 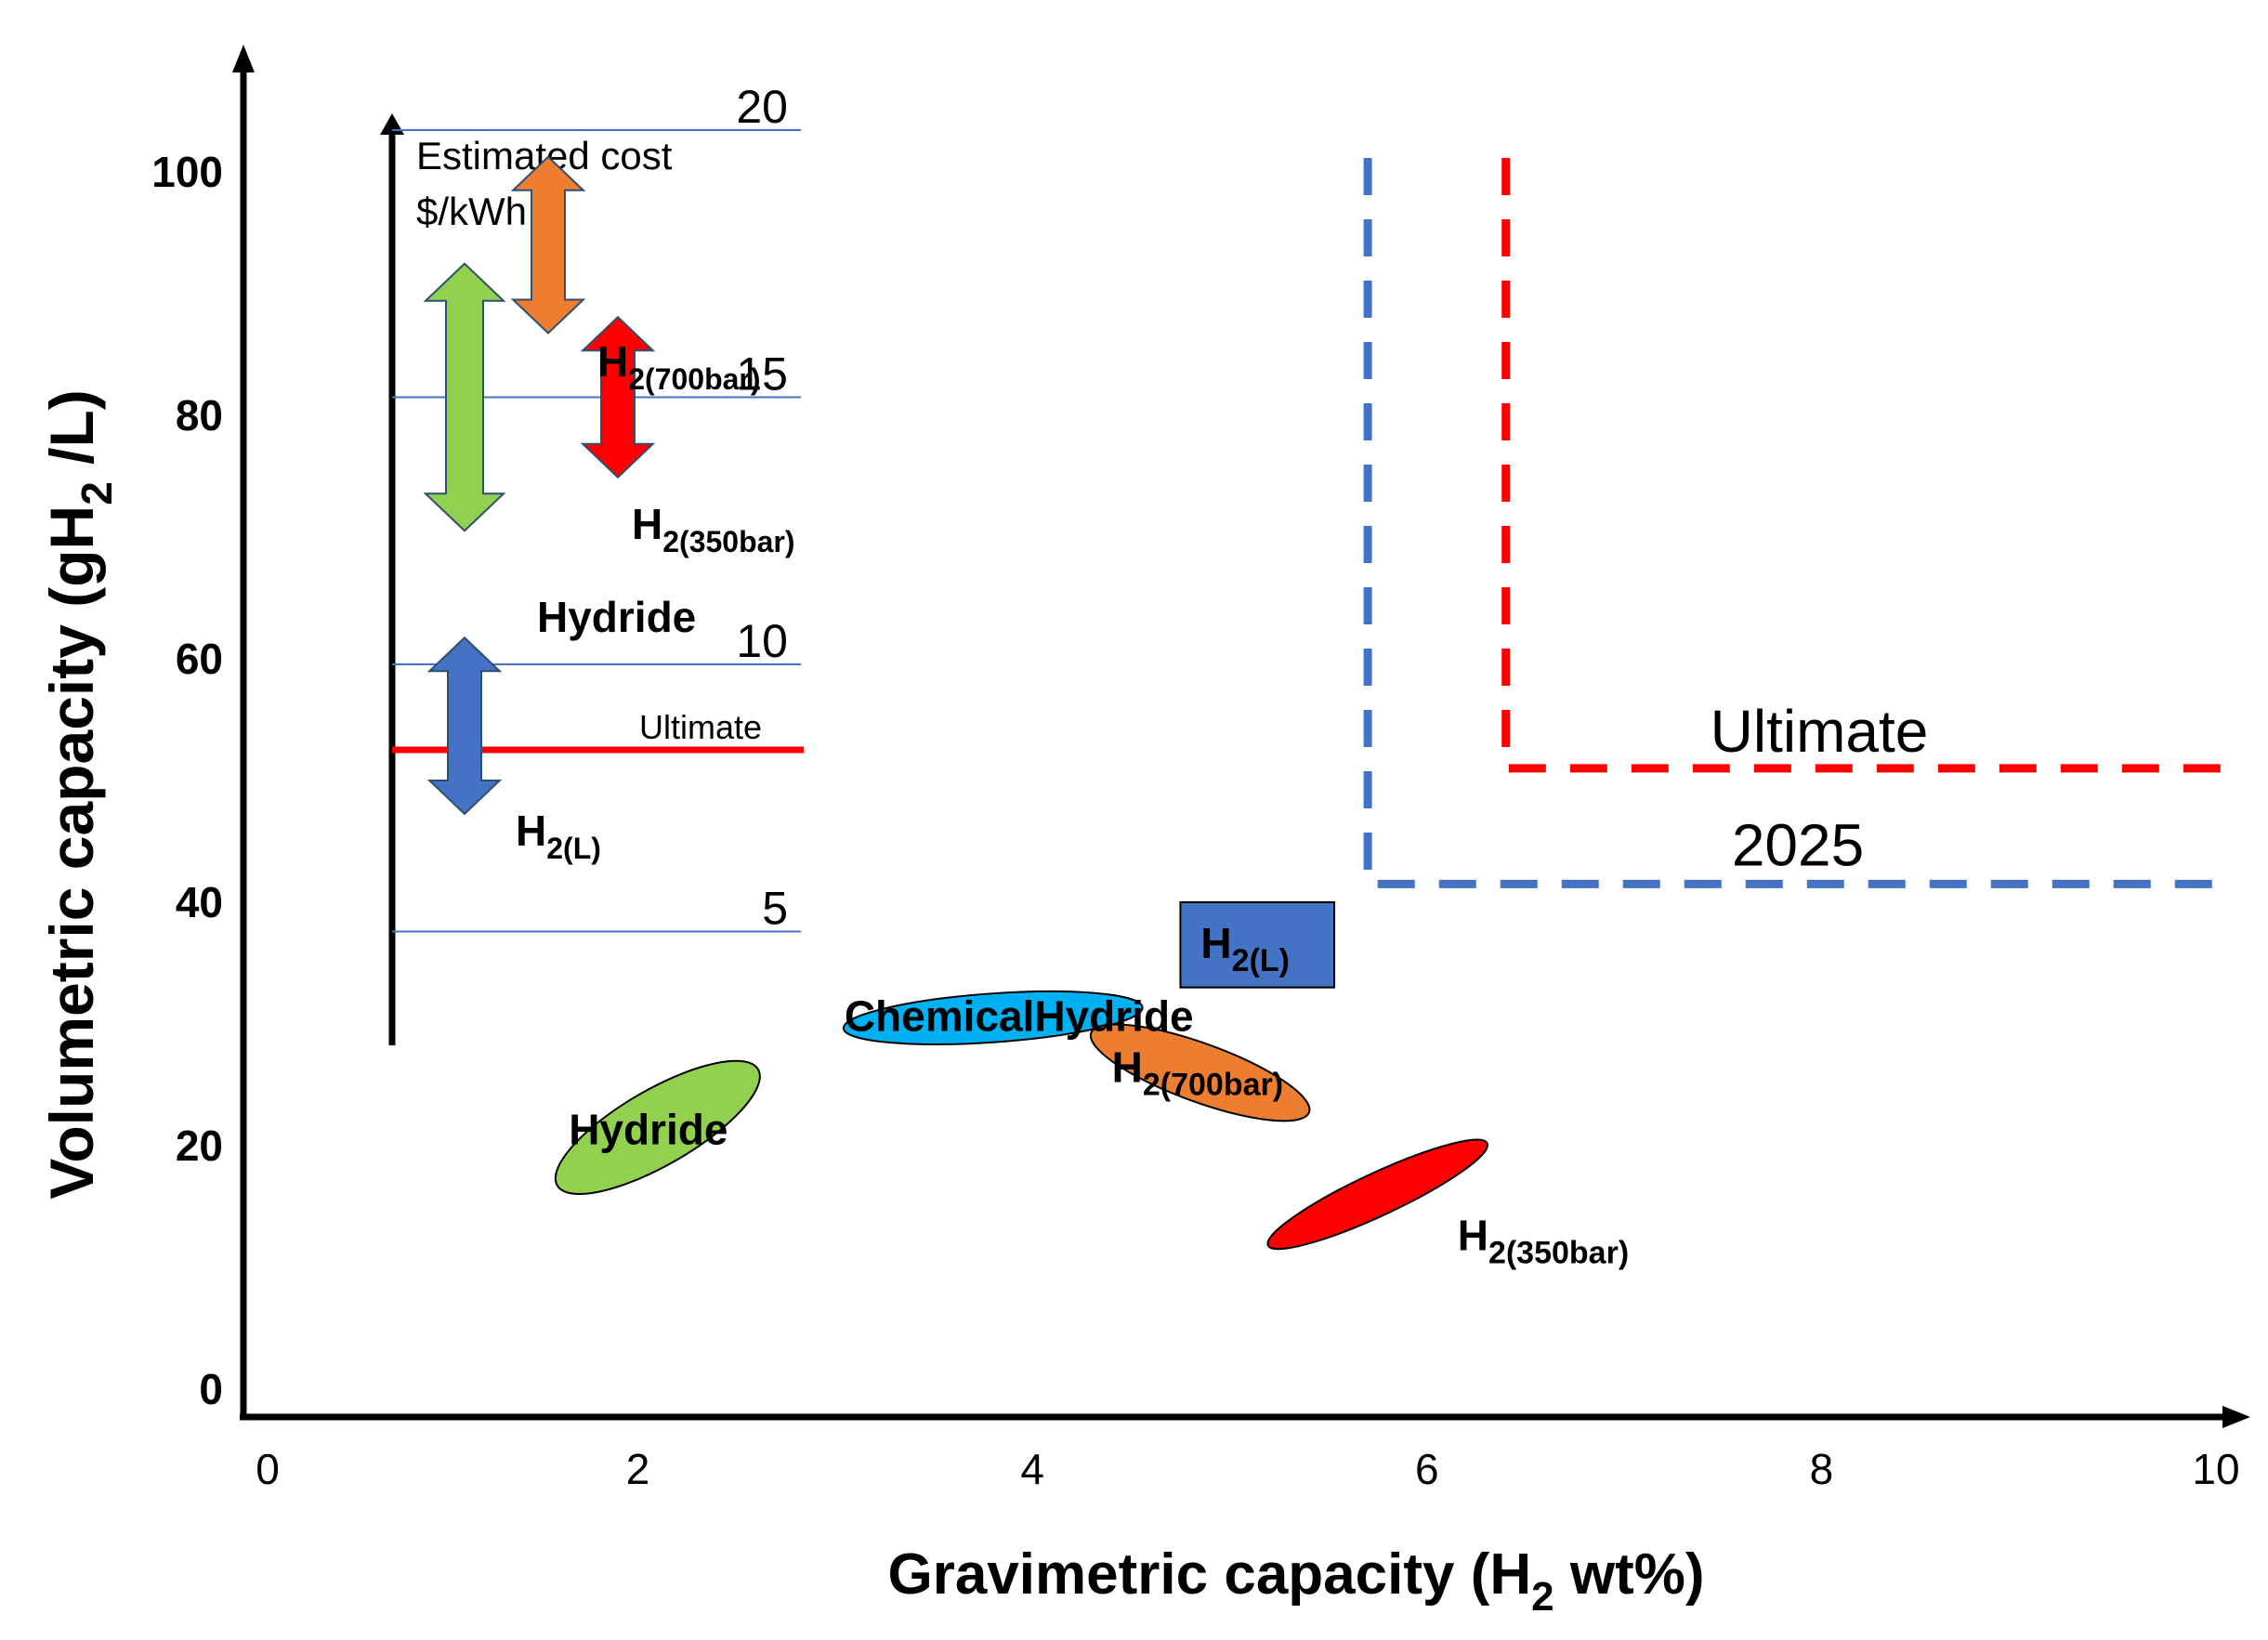 I want to click on x-tick-label: 0, so click(x=268, y=1469).